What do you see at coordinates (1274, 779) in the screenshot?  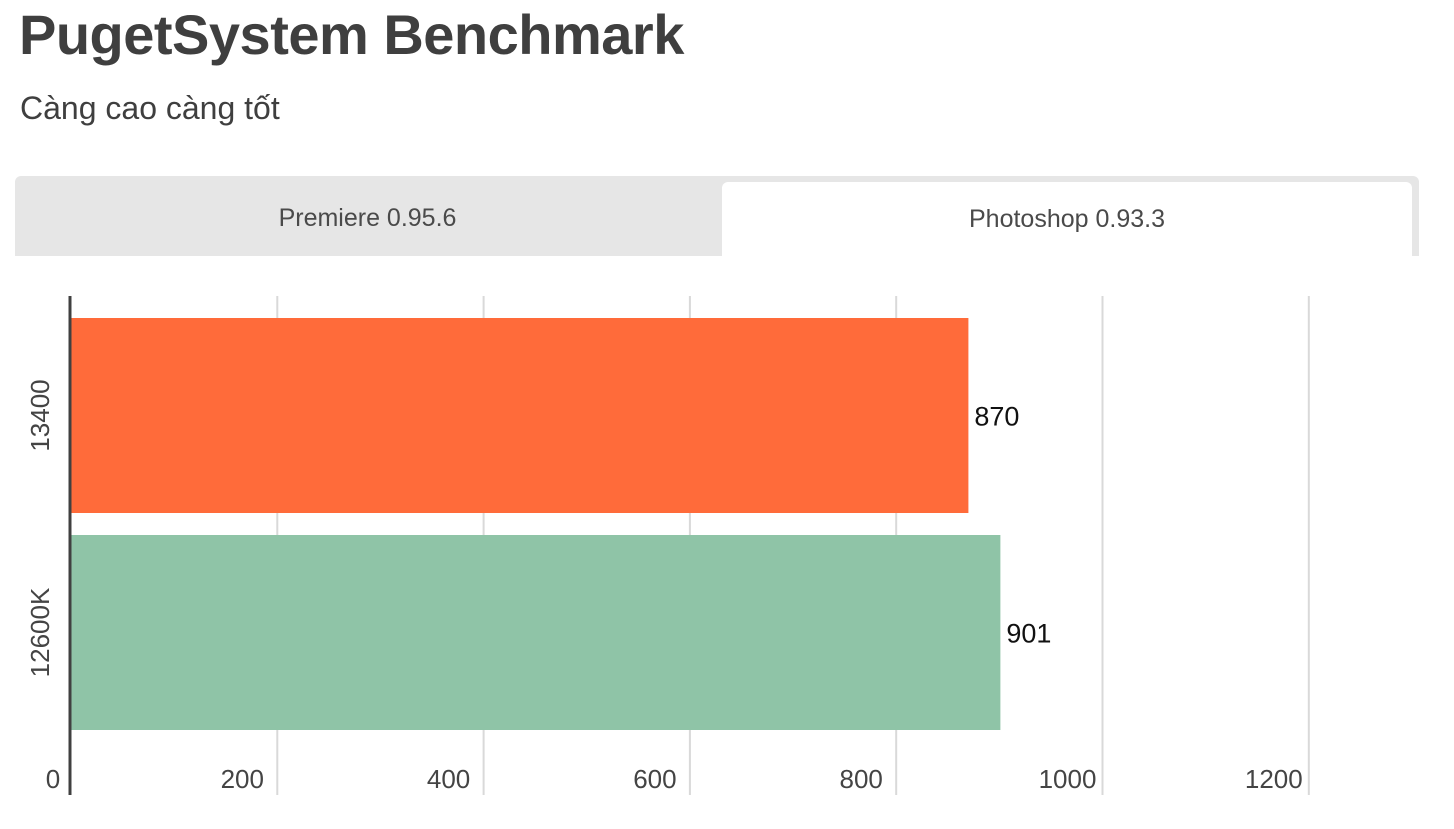 I see `x-tick-label-1200: 1200` at bounding box center [1274, 779].